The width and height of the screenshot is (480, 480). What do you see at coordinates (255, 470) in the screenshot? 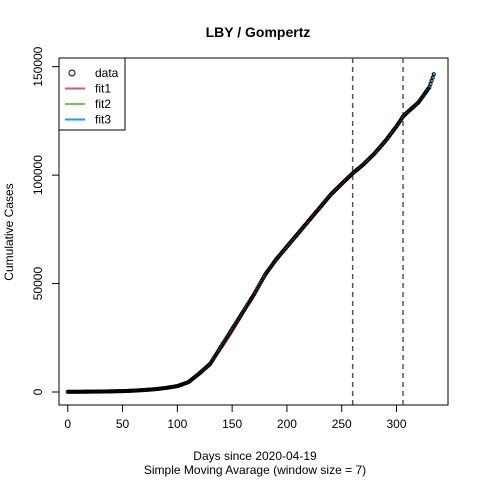
I see `x-axis-sublabel: Simple Moving Avarage (window size = 7)` at bounding box center [255, 470].